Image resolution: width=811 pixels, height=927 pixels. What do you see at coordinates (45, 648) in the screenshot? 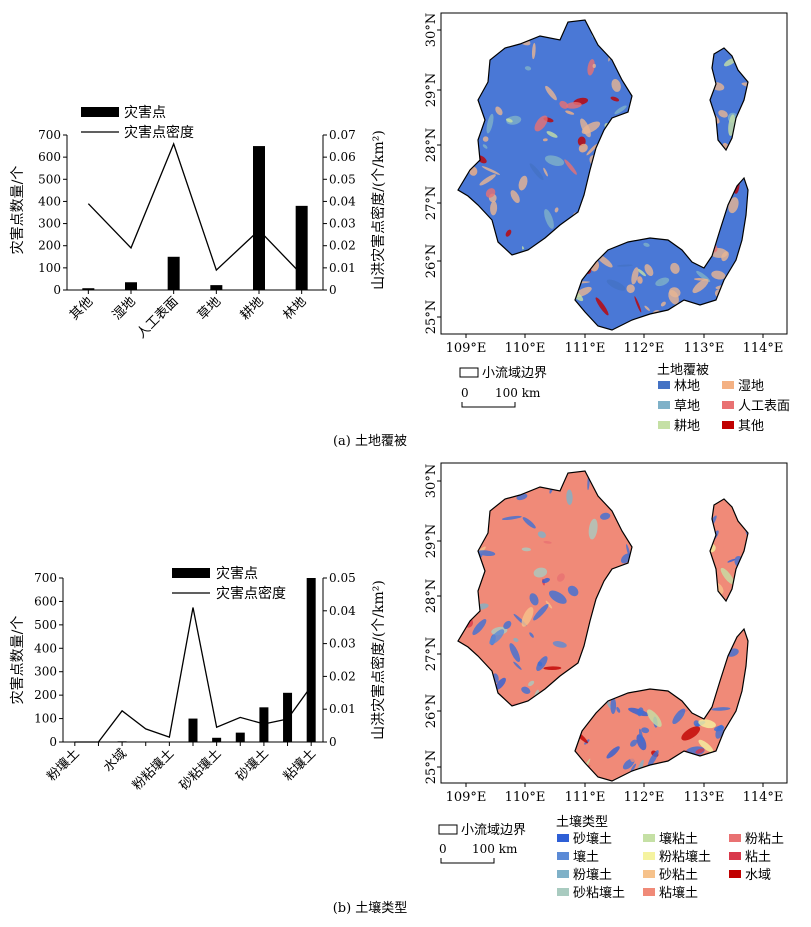
I see `y-tick-label: 400` at bounding box center [45, 648].